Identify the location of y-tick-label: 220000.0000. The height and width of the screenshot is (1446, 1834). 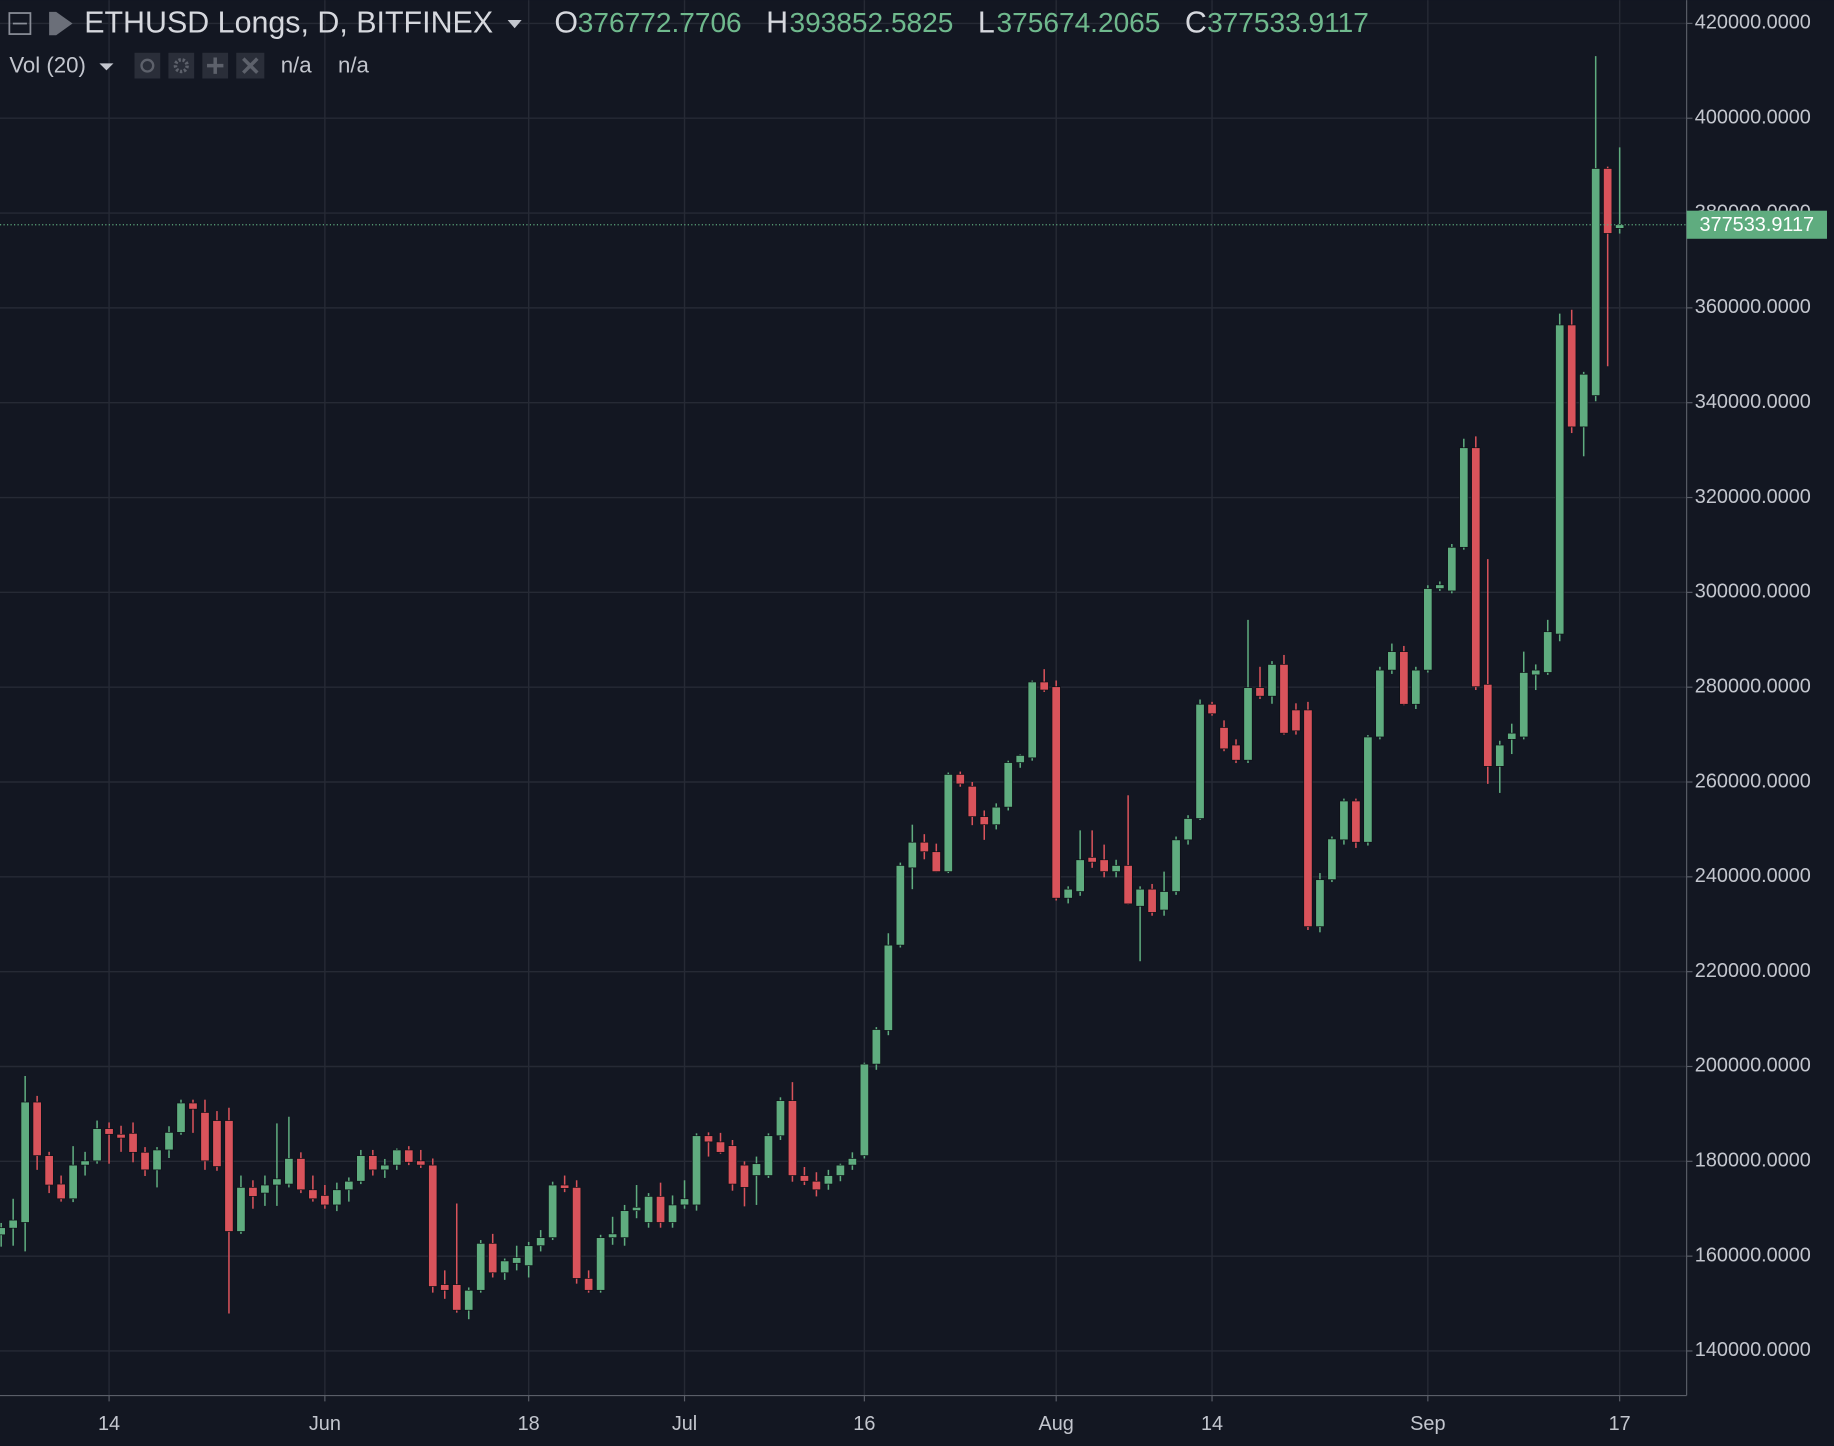
(1753, 971).